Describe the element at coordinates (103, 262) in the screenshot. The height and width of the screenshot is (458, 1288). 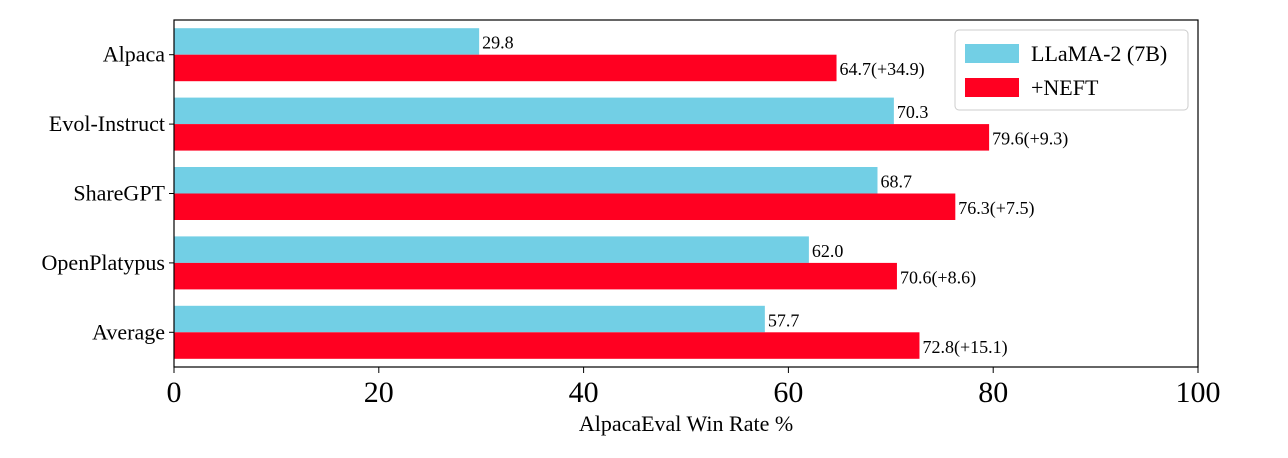
I see `y-tick-label: OpenPlatypus` at that location.